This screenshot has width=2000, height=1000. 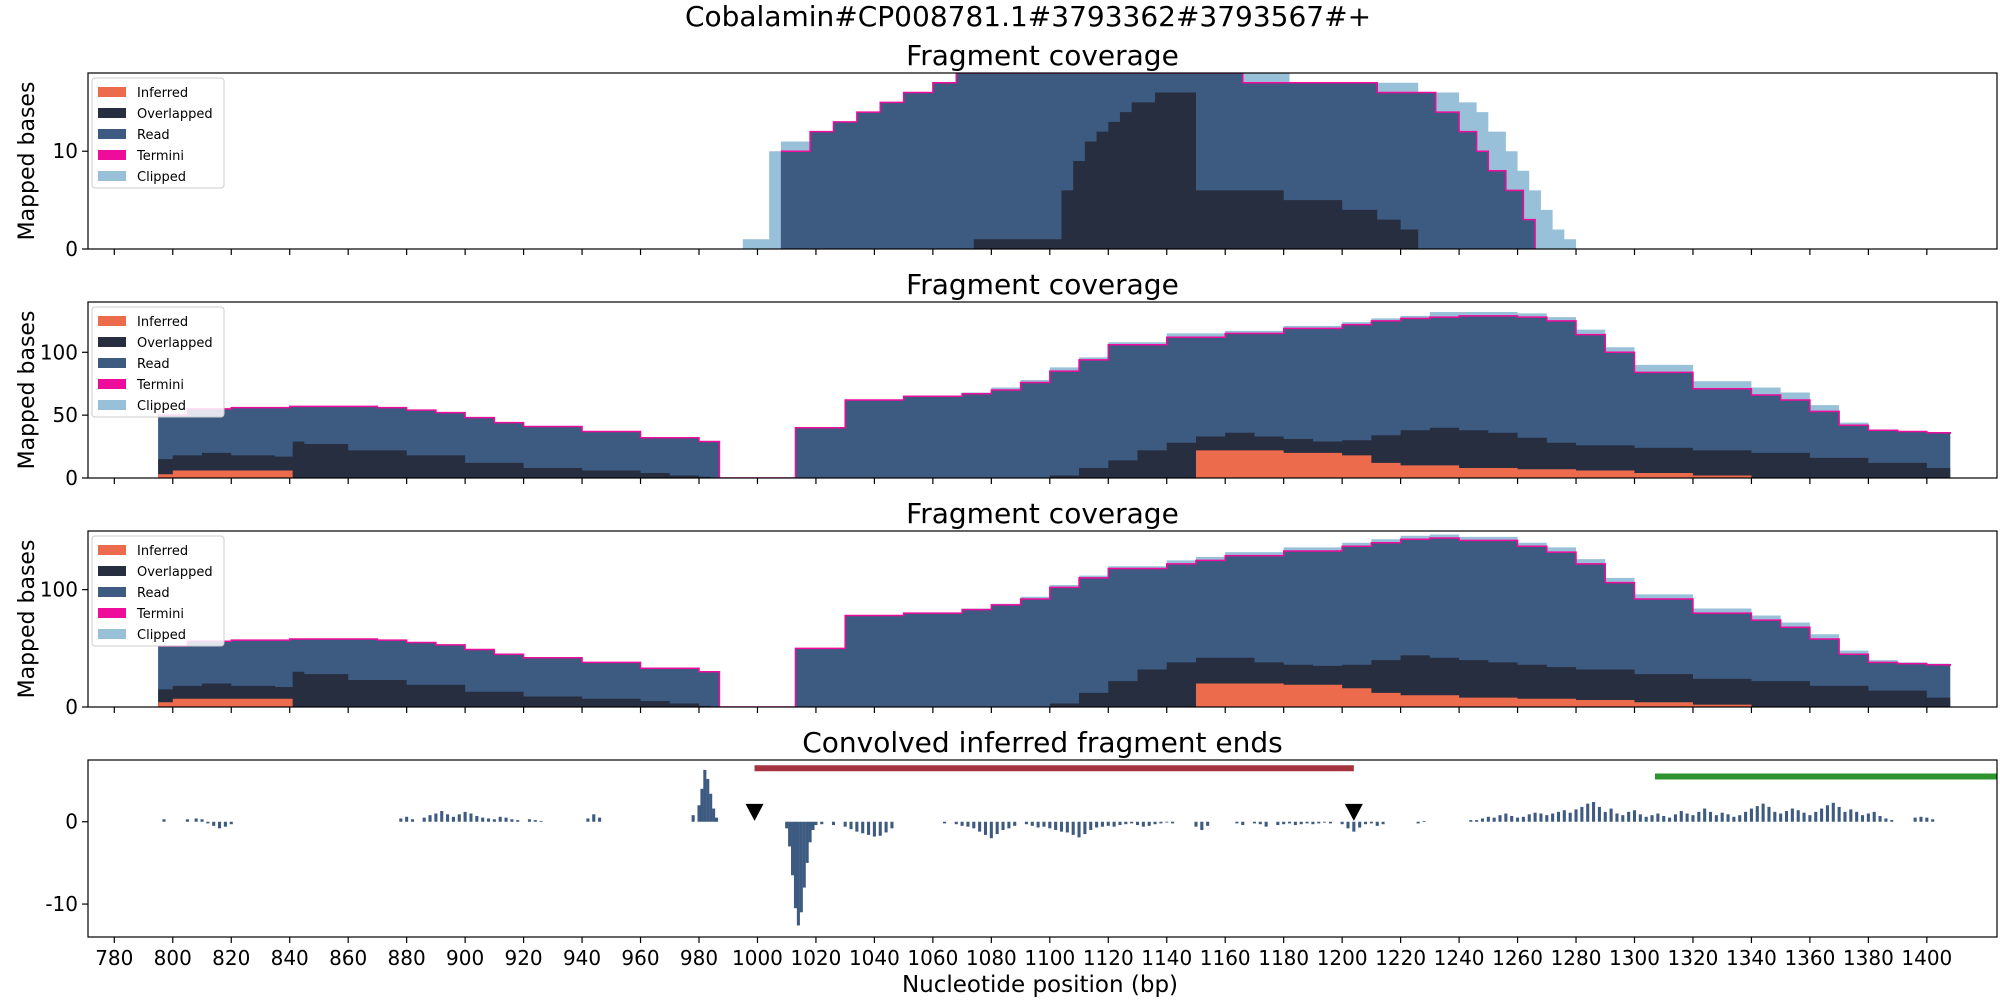 I want to click on x-tick-label: 1300, so click(x=1634, y=958).